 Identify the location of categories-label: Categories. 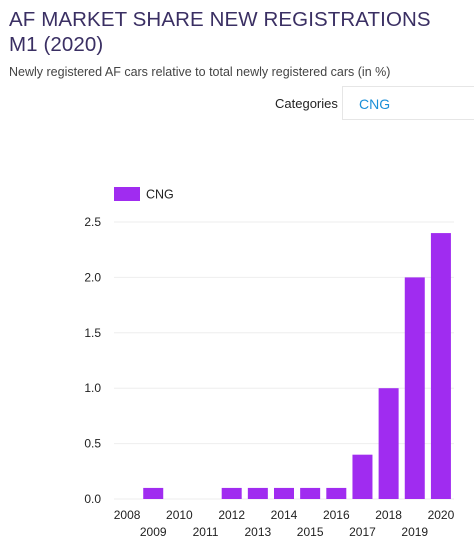
(306, 103).